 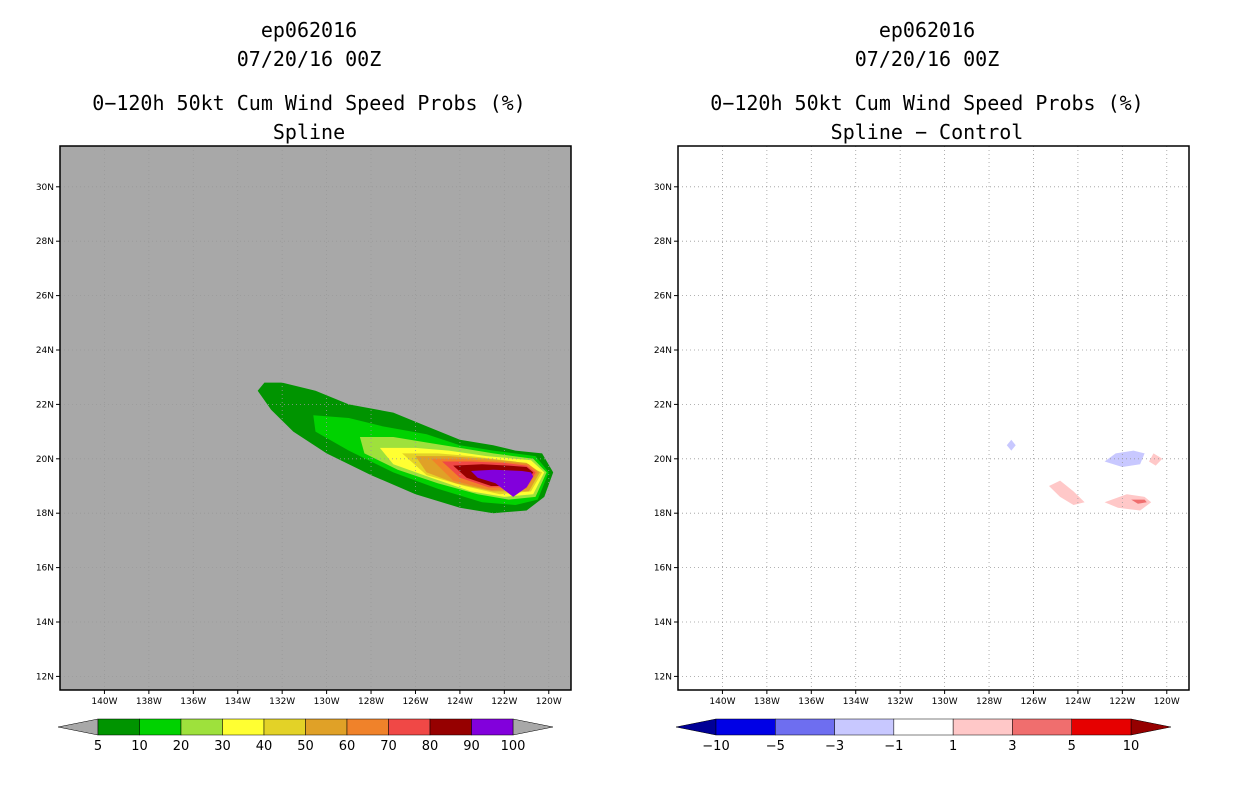 I want to click on chart-title-method: Spline, so click(x=309, y=132).